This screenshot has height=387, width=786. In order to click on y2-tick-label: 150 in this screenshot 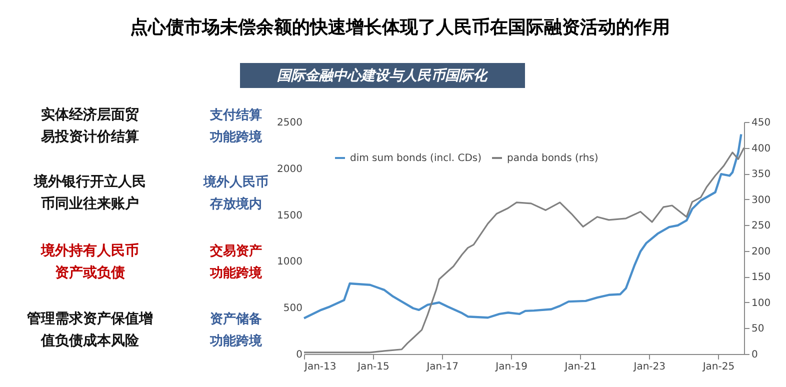, I will do `click(761, 278)`.